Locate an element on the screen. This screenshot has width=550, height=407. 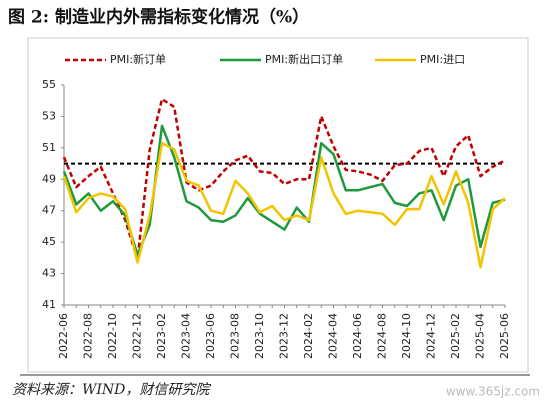
x-tick-label: 2023-08 is located at coordinates (235, 336).